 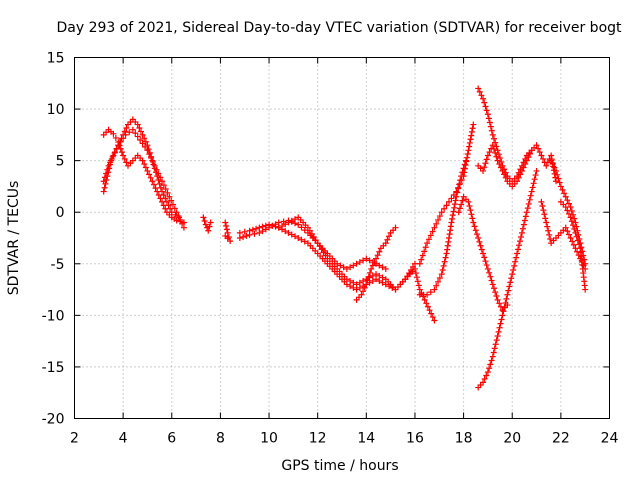 I want to click on y-tick-label: 15, so click(x=56, y=59).